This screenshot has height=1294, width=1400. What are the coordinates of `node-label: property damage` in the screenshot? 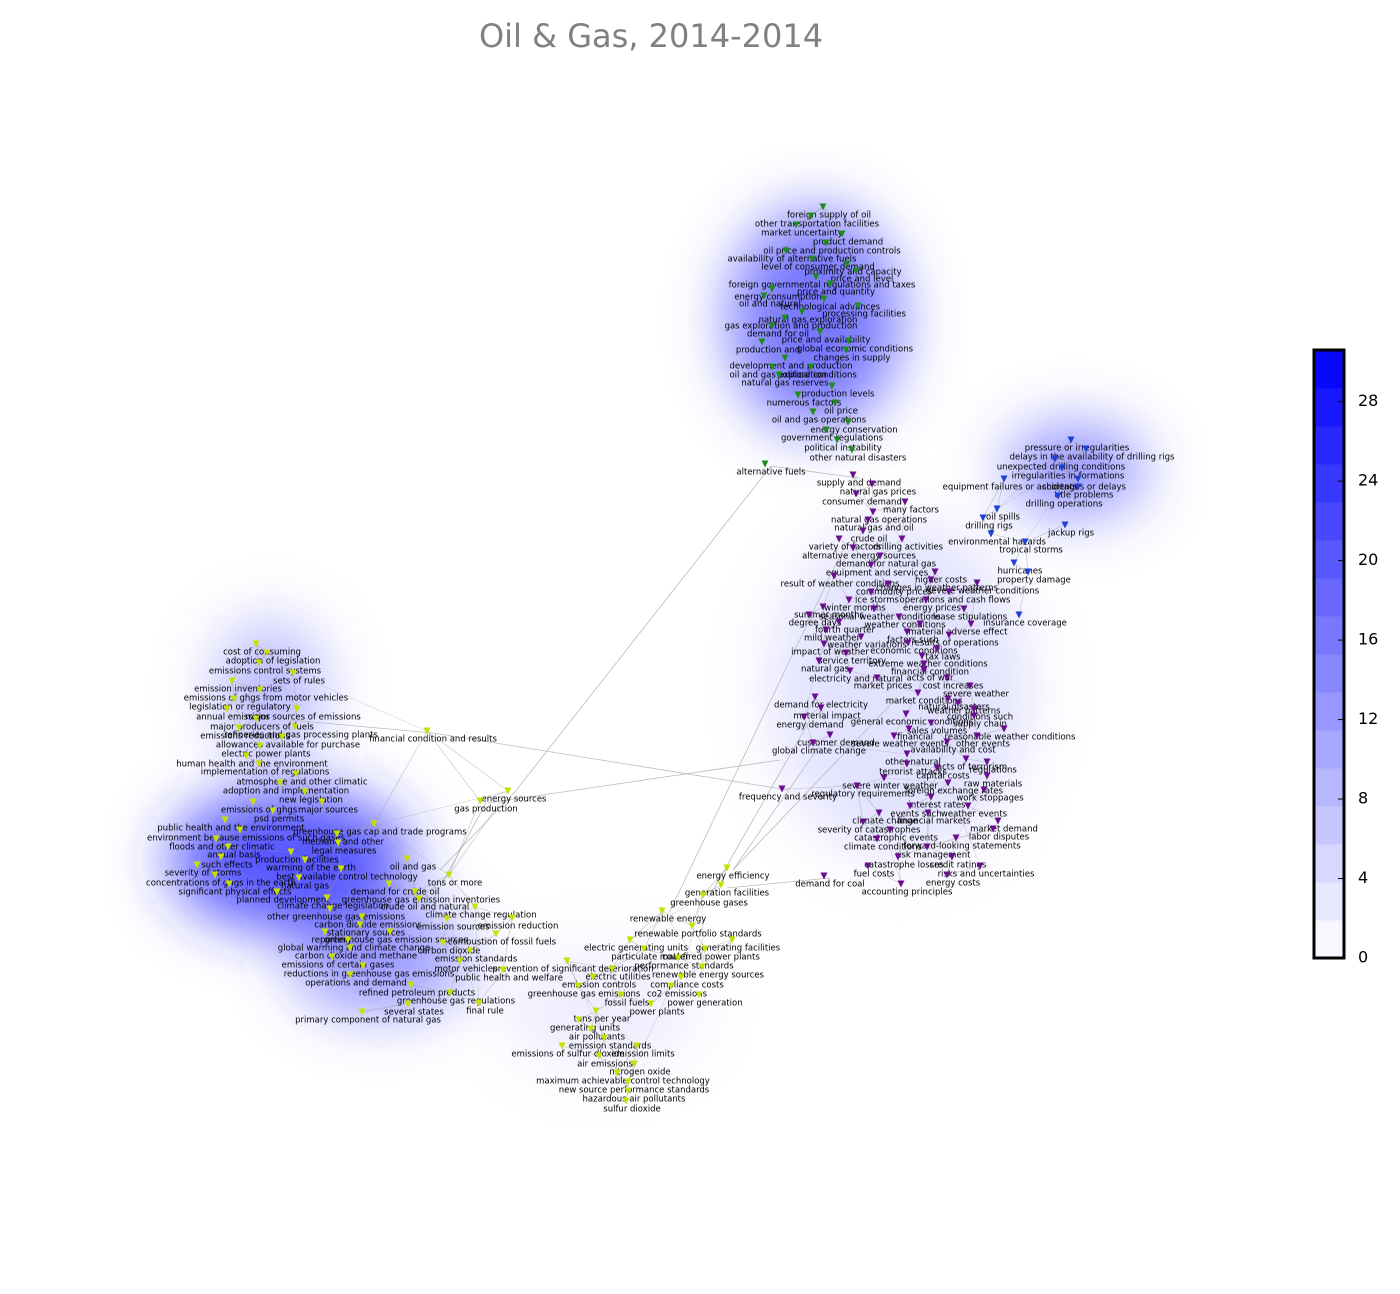 It's located at (1034, 581).